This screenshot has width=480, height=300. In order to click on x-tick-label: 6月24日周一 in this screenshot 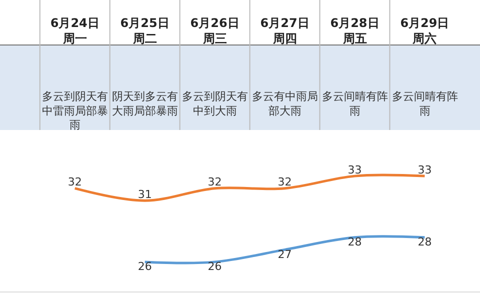, I will do `click(75, 31)`.